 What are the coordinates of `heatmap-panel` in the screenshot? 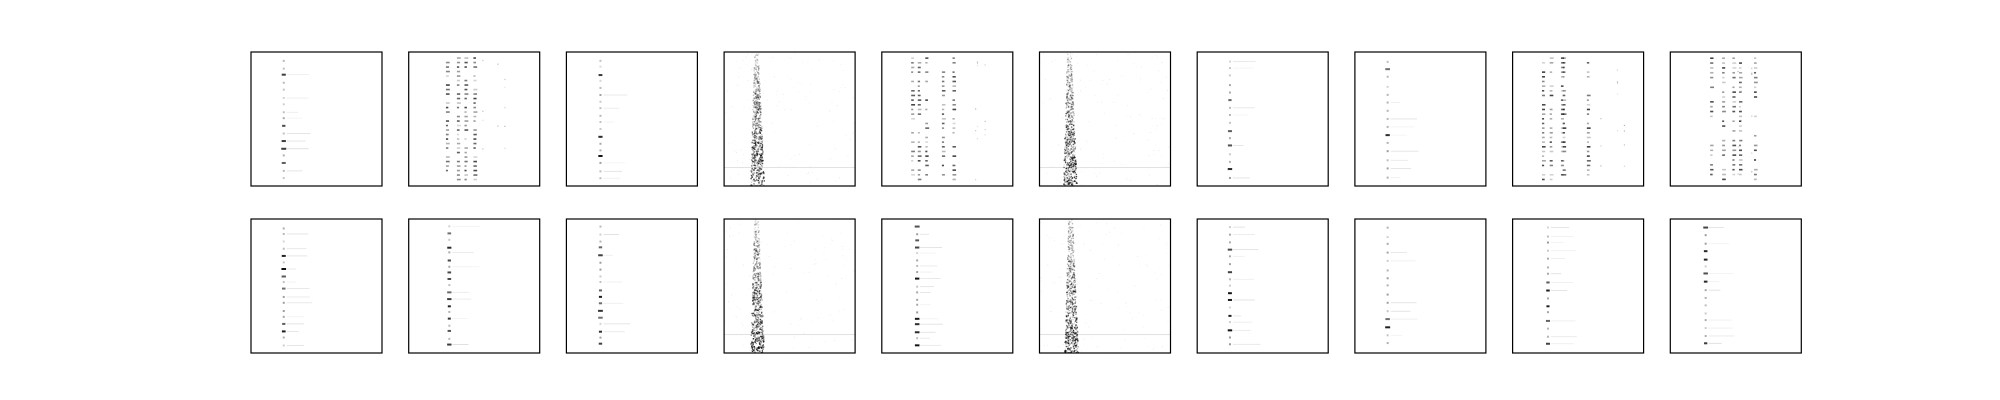 It's located at (1105, 119).